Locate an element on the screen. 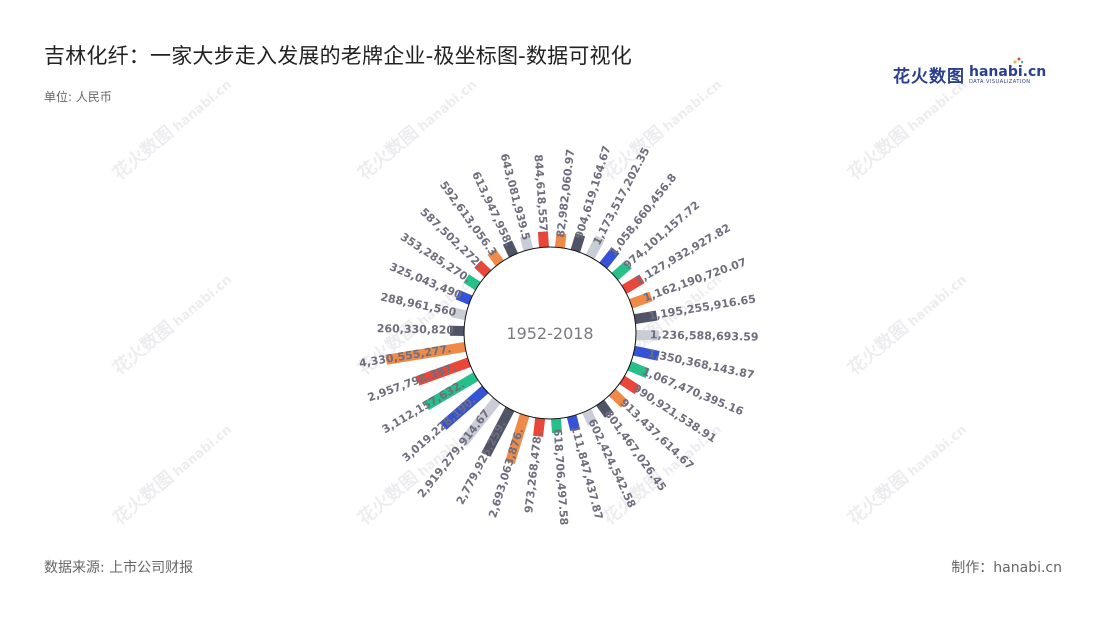 This screenshot has width=1100, height=620. bar-group is located at coordinates (522, 348).